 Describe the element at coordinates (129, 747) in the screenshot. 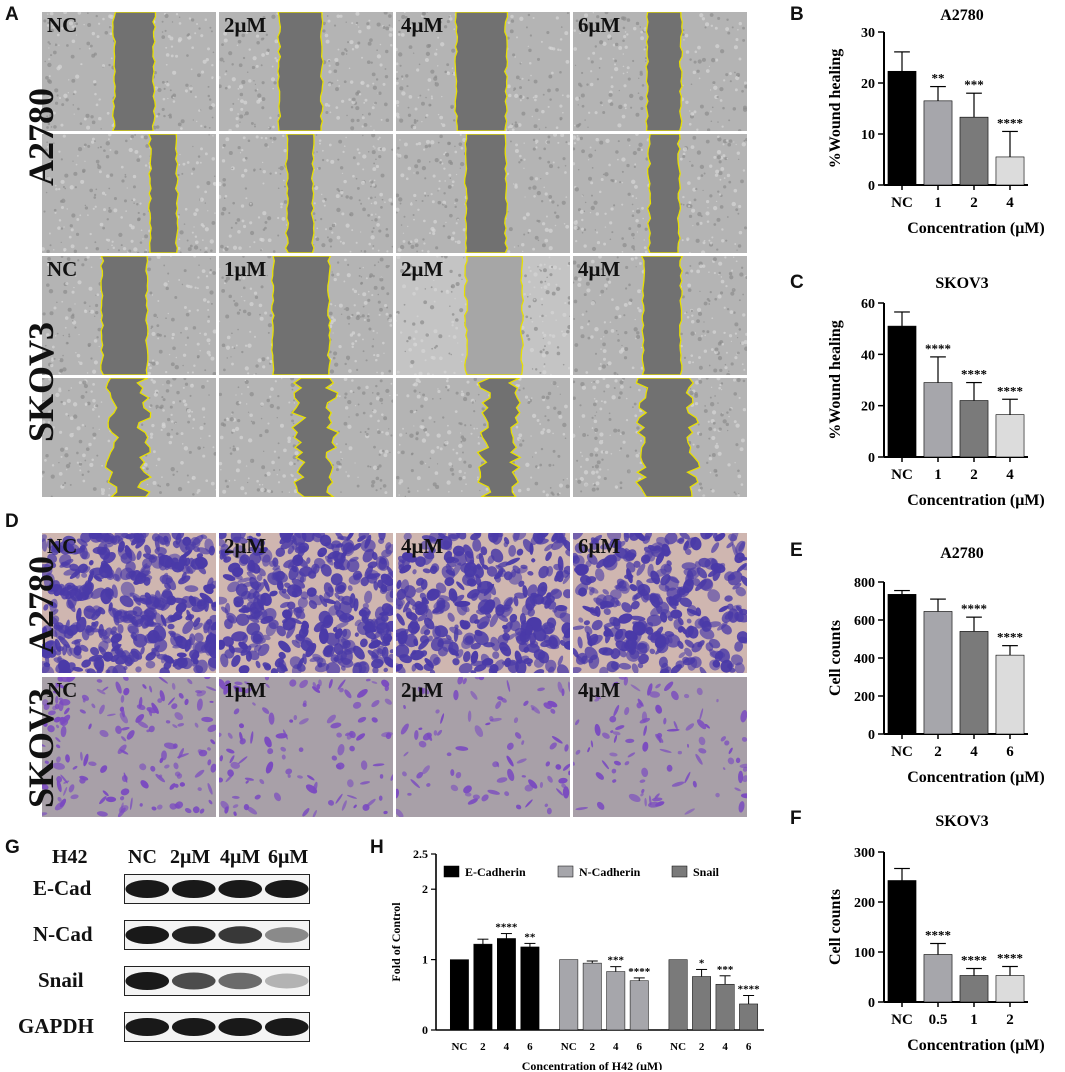

I see `transwell-image-skov3-c1: NC` at that location.